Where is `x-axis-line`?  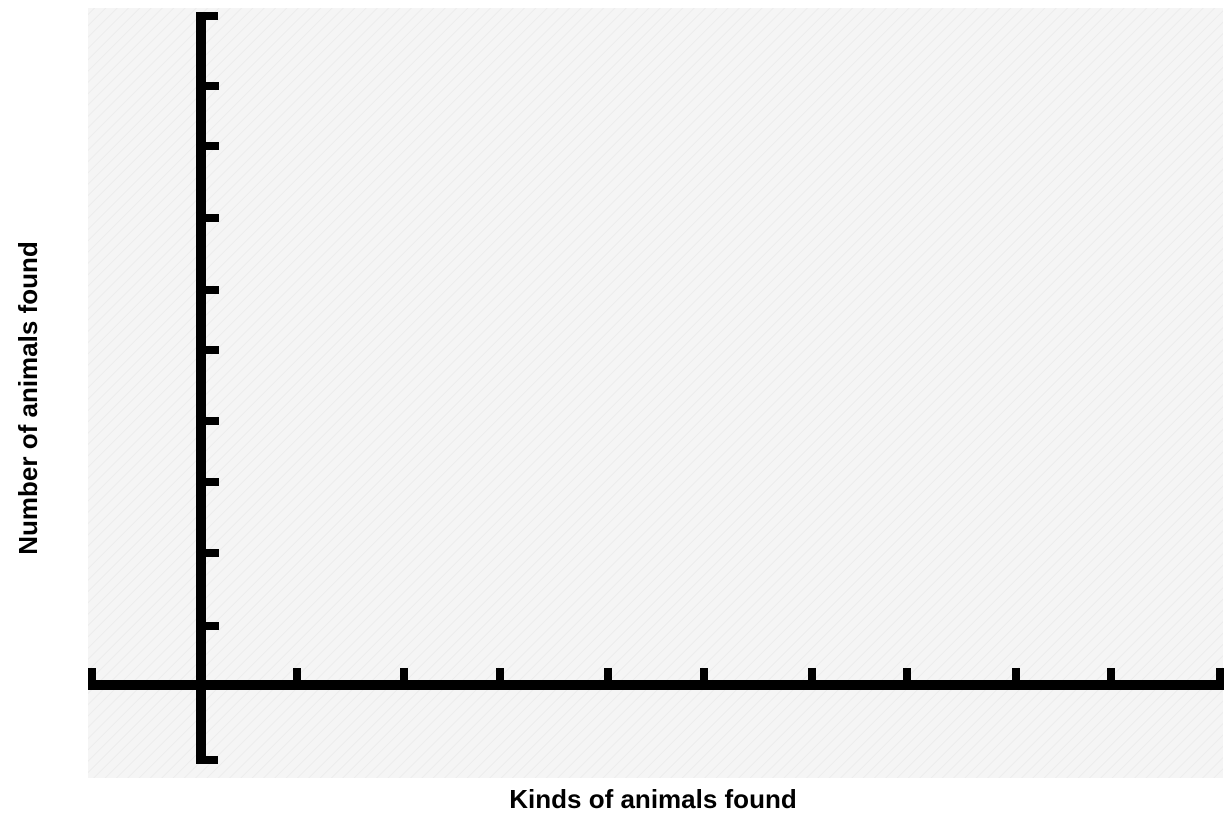
x-axis-line is located at coordinates (656, 685).